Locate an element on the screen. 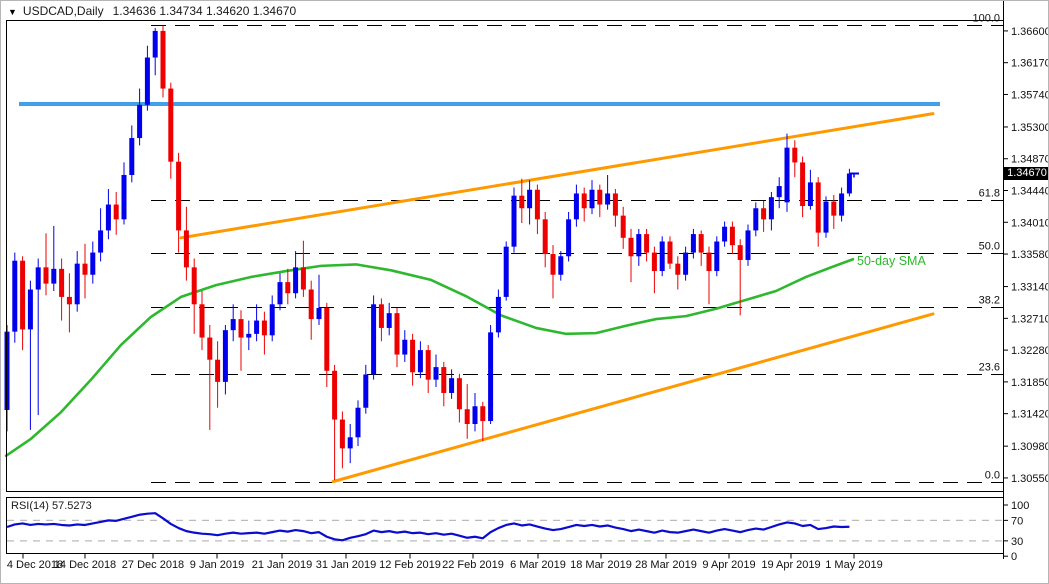 This screenshot has height=584, width=1049. time-axis-label: 9 Apr 2019 is located at coordinates (728, 565).